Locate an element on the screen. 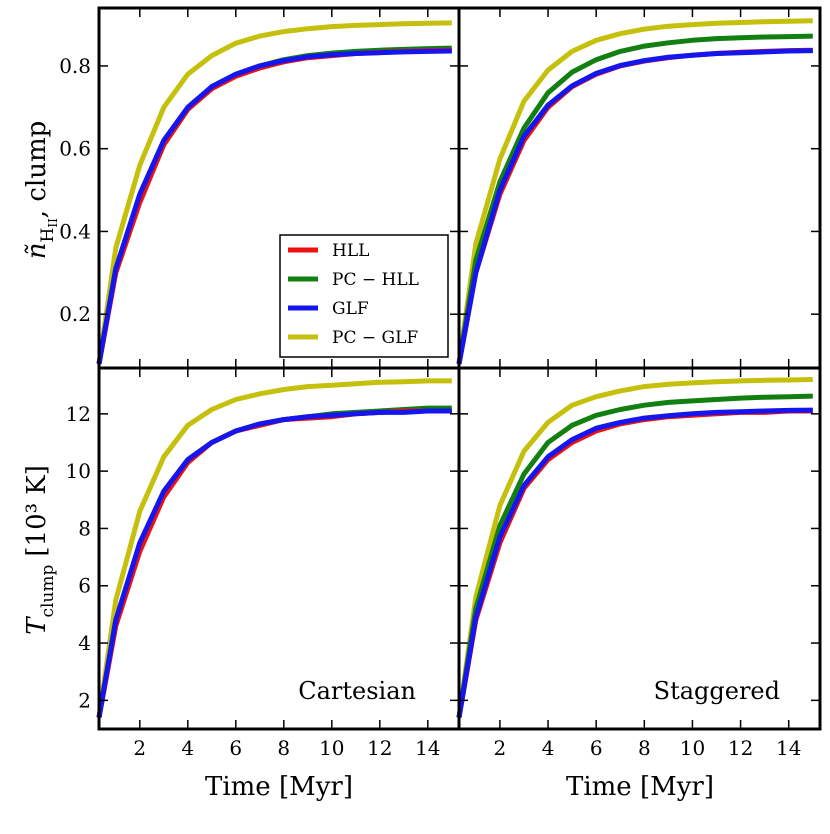 The image size is (830, 834). y-tick-label-0-4-row-0: 0.4 is located at coordinates (75, 231).